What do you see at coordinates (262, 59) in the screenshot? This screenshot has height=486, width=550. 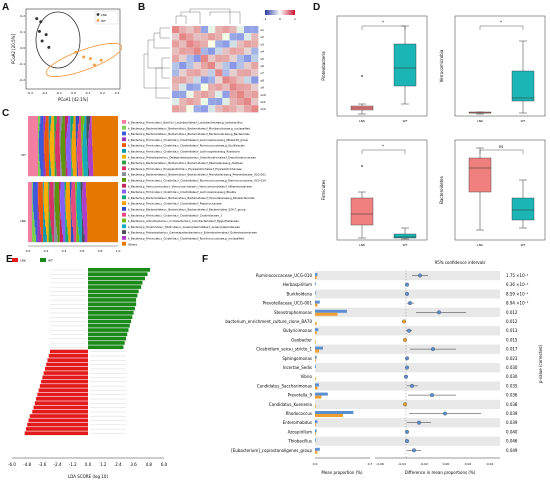 I see `heatmap-row-label: s5` at bounding box center [262, 59].